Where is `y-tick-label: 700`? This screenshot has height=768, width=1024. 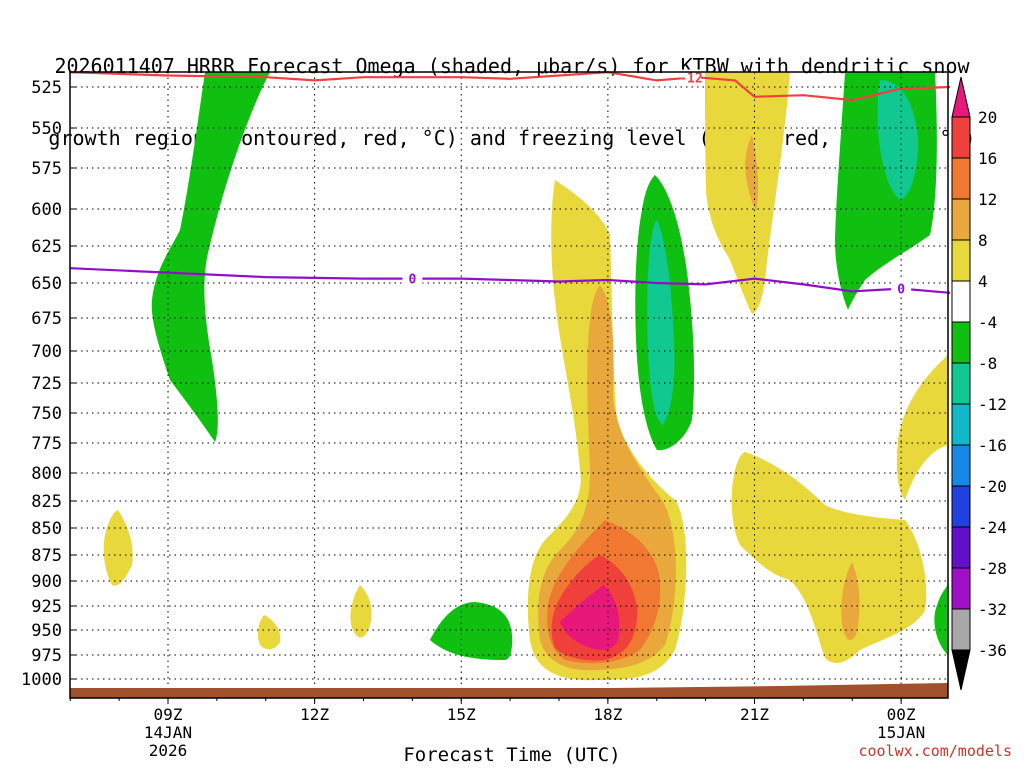 y-tick-label: 700 is located at coordinates (46, 352).